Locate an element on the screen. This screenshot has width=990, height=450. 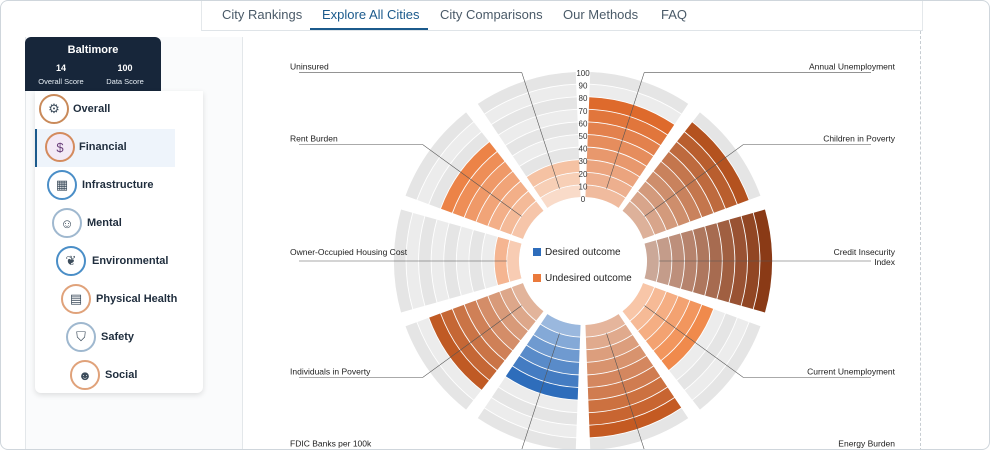
category-label: Credit Insecurity Index is located at coordinates (865, 257).